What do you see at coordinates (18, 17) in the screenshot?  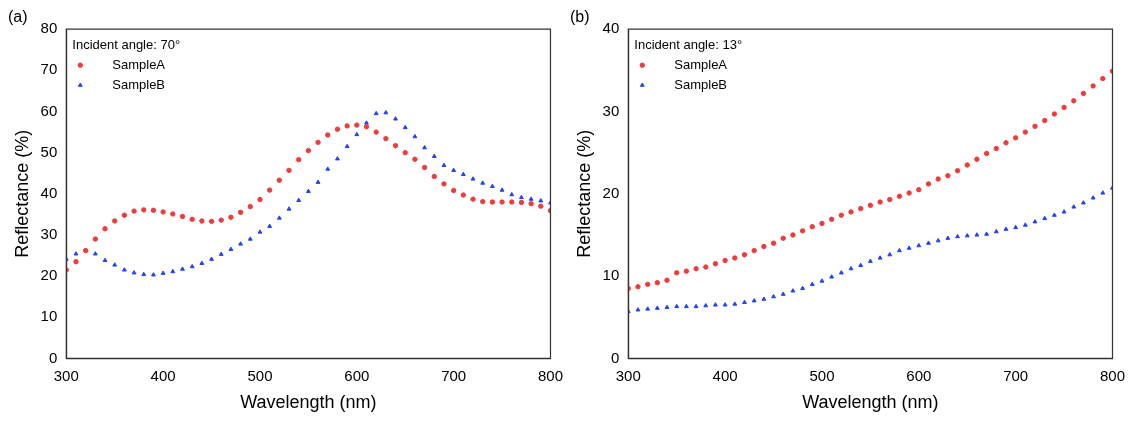 I see `chart-title: (a)` at bounding box center [18, 17].